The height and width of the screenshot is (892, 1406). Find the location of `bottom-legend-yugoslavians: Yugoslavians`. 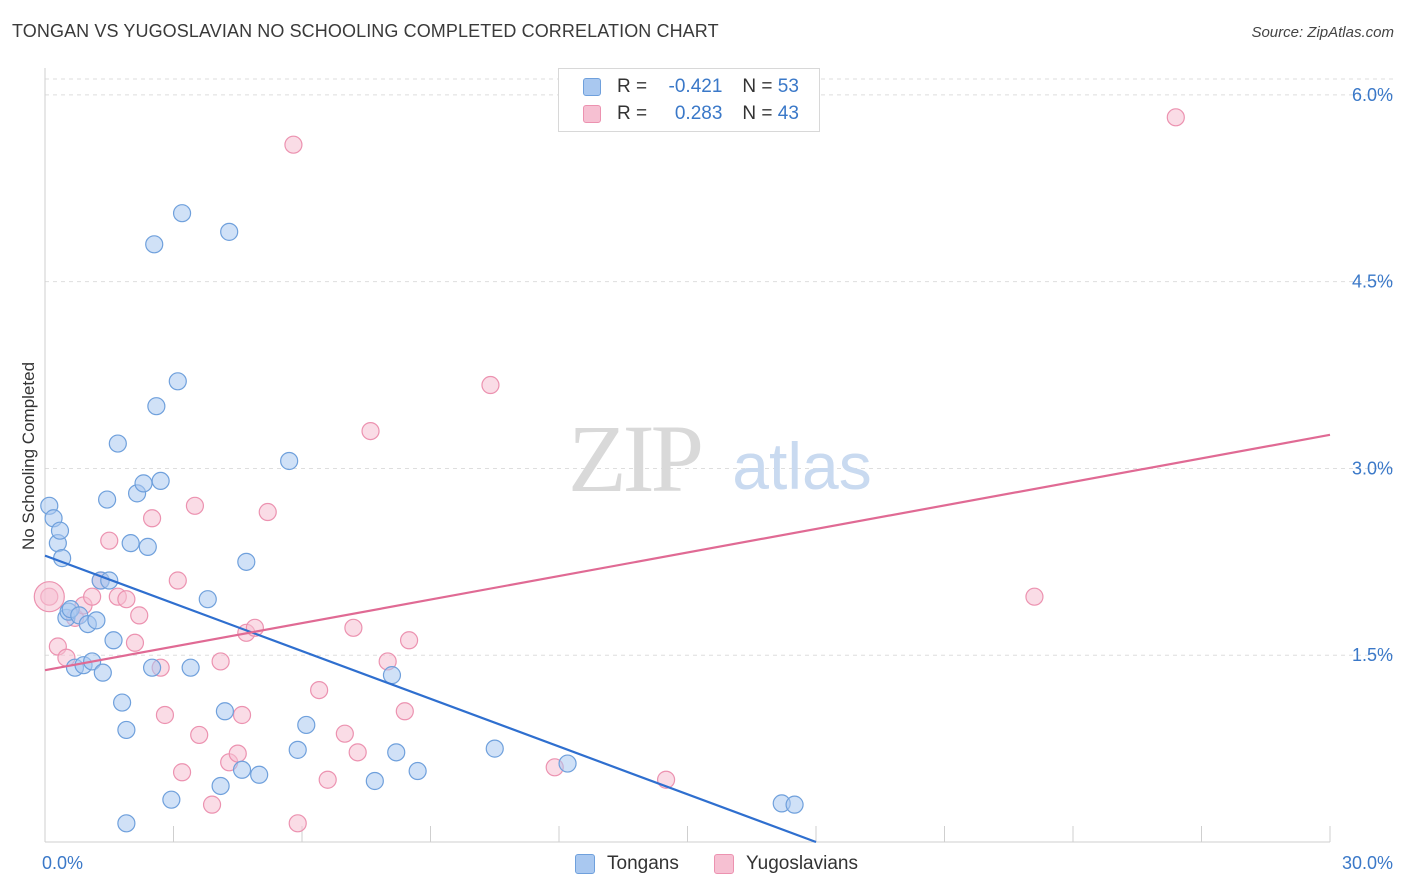

bottom-legend-yugoslavians: Yugoslavians is located at coordinates (786, 864).